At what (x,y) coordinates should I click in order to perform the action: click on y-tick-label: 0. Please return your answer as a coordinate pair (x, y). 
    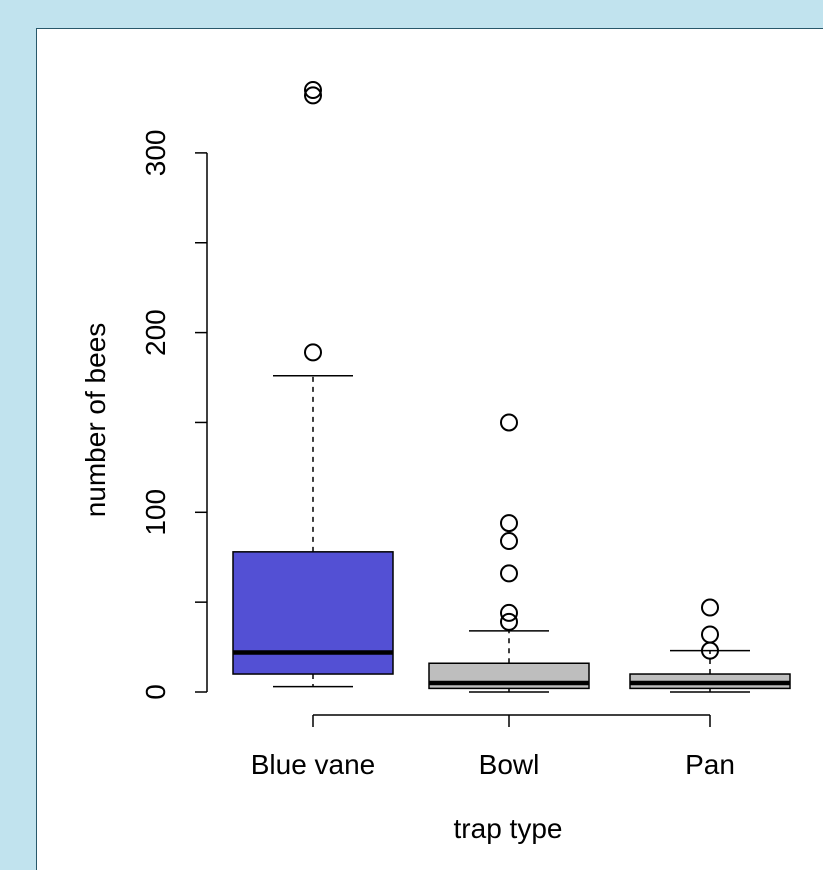
    Looking at the image, I should click on (155, 692).